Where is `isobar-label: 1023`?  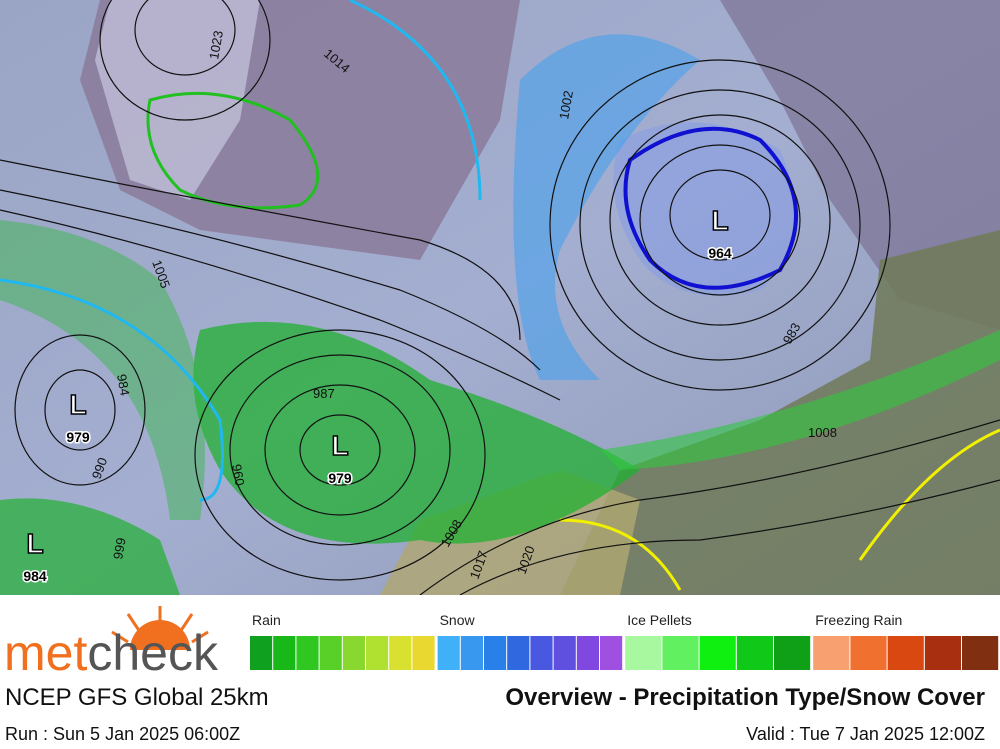
isobar-label: 1023 is located at coordinates (216, 44).